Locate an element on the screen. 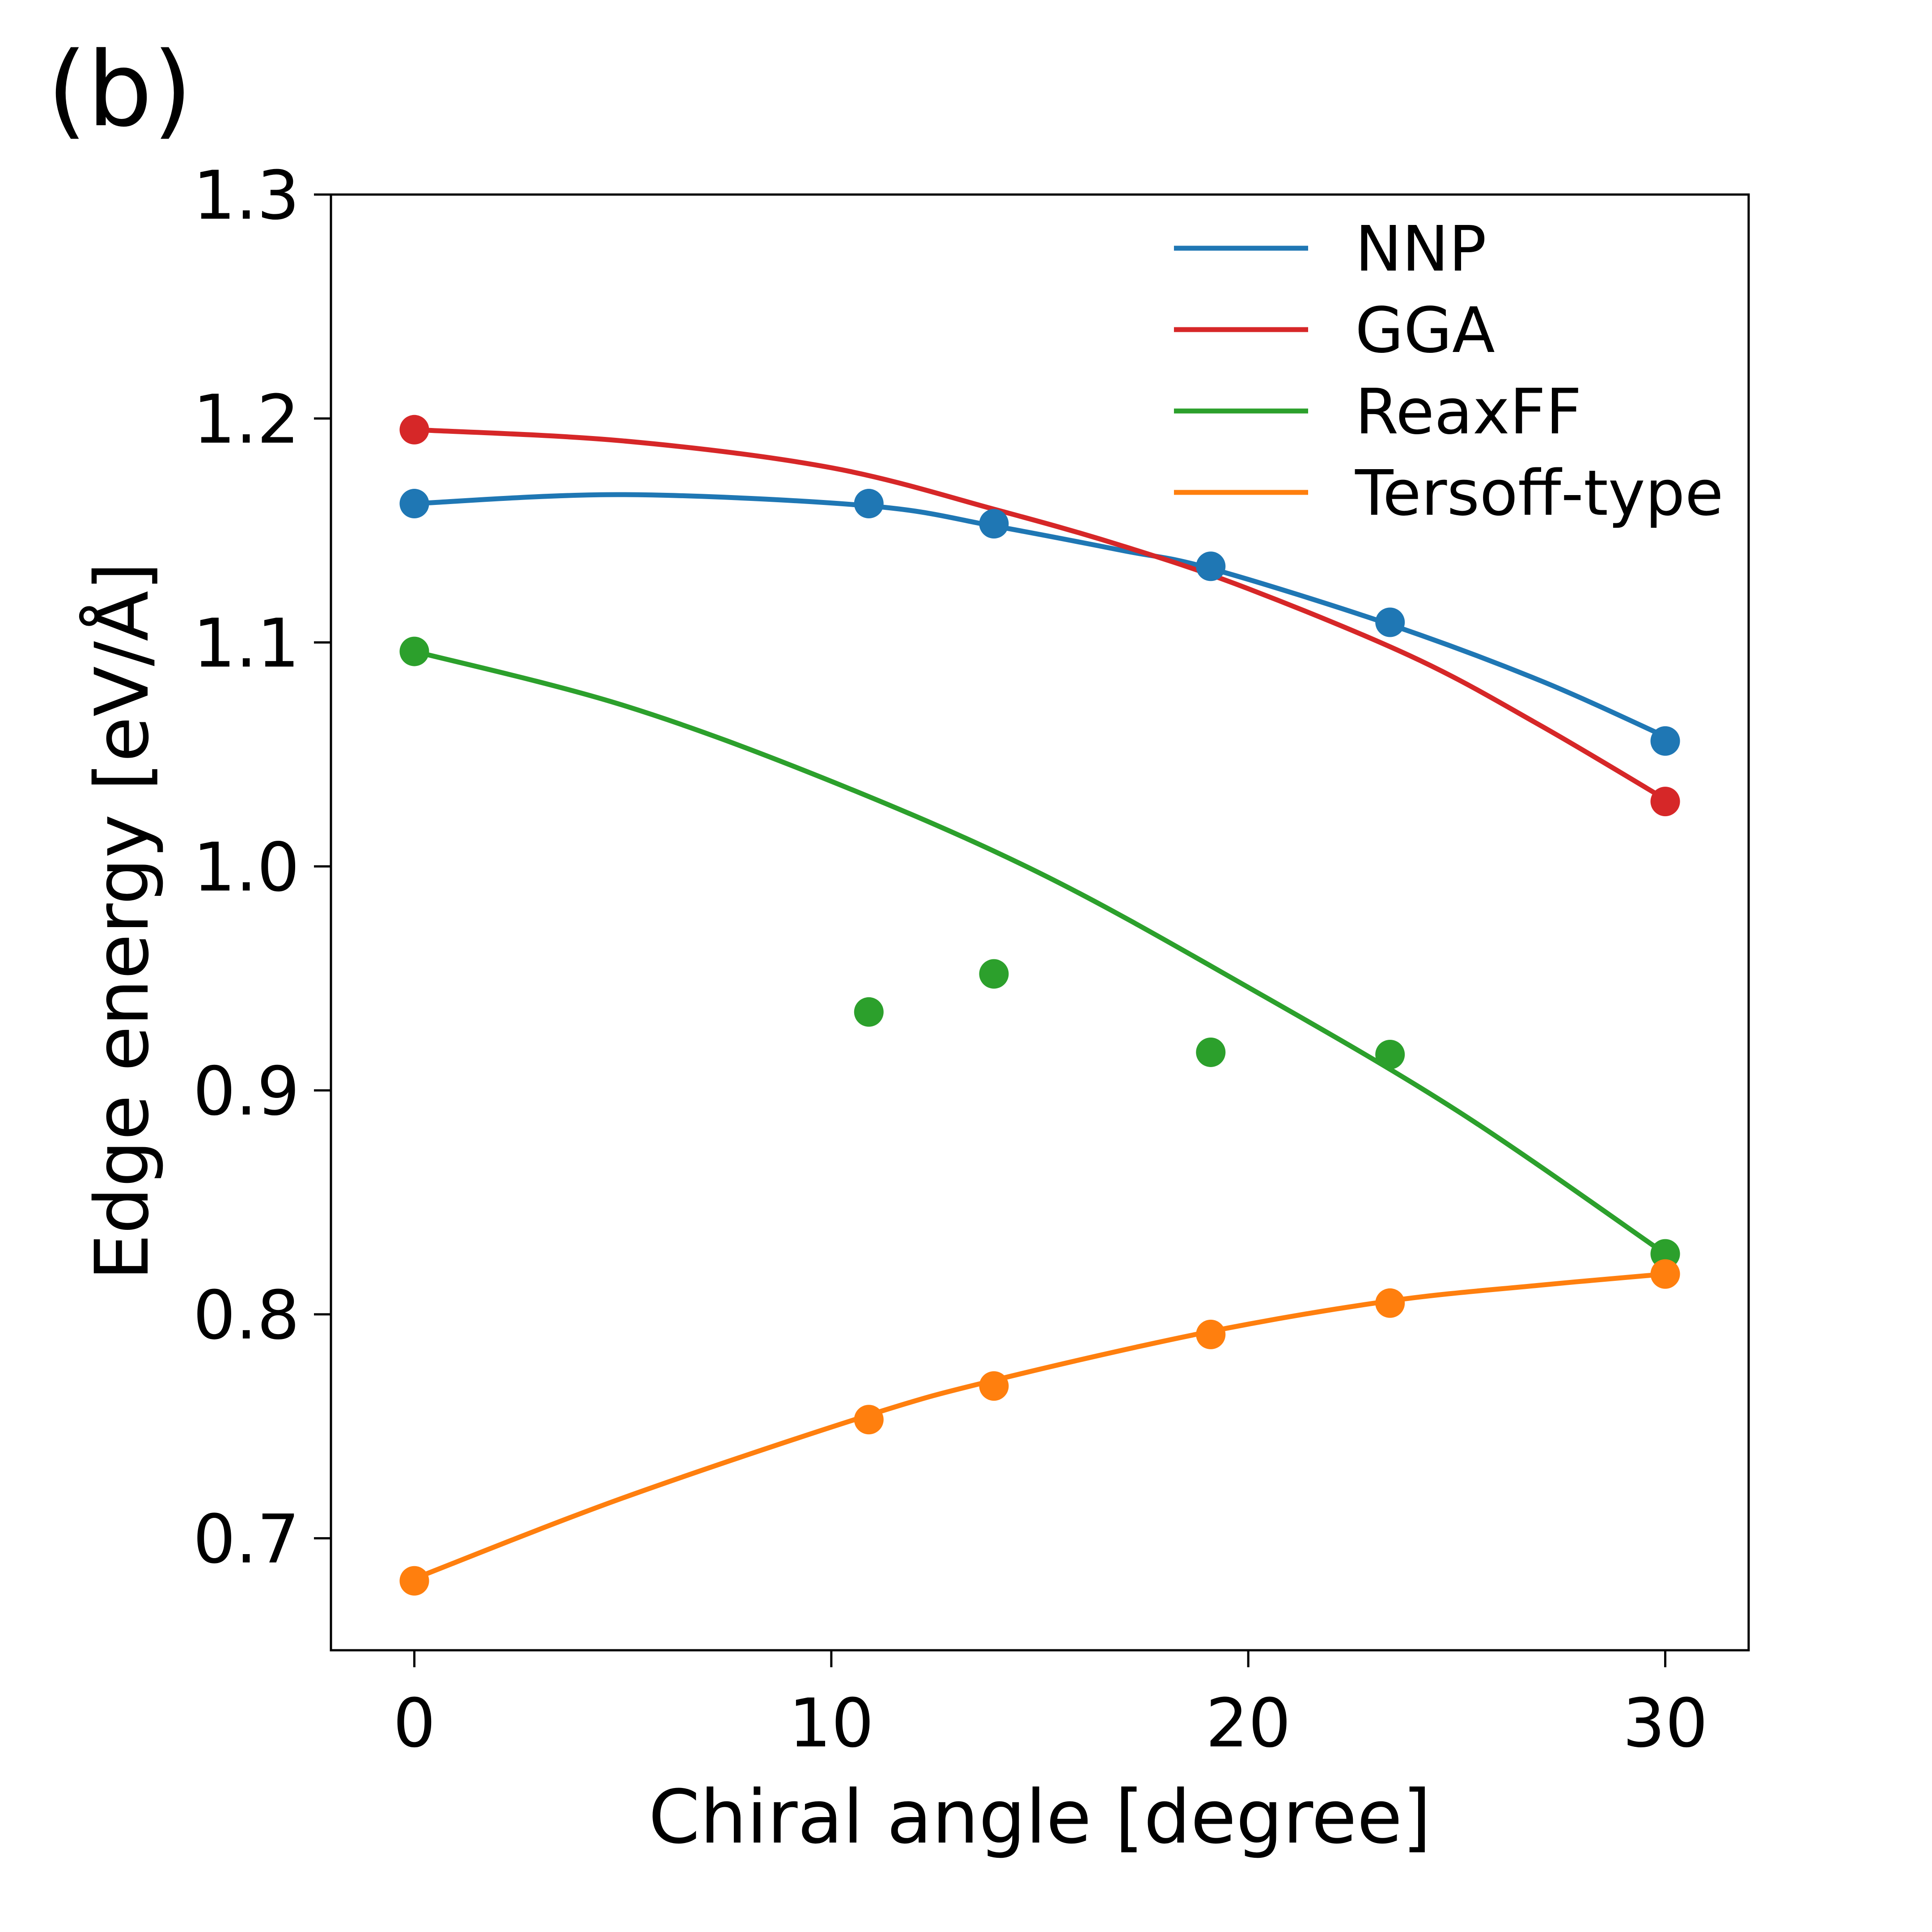 Image resolution: width=1932 pixels, height=1932 pixels. y-tick-label: 0.7 is located at coordinates (246, 1540).